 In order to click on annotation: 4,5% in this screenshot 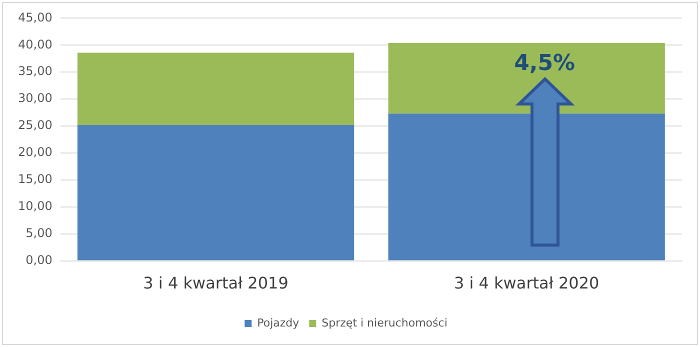, I will do `click(545, 63)`.